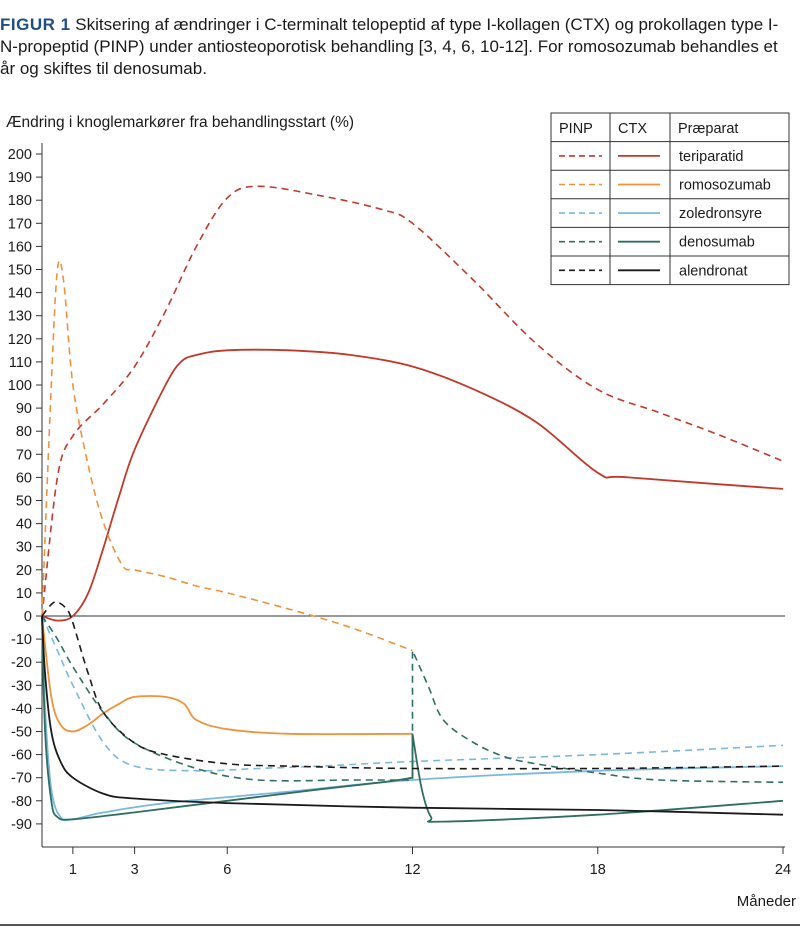  I want to click on legend-entry: zoledronsyre, so click(720, 214).